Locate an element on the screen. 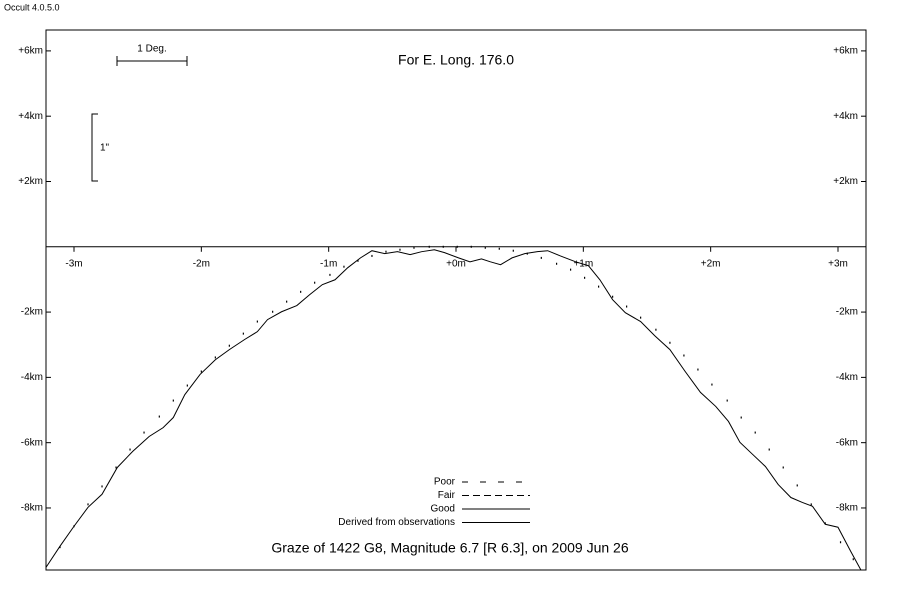 The height and width of the screenshot is (602, 913). app-title: Occult 4.0.5.0 is located at coordinates (32, 7).